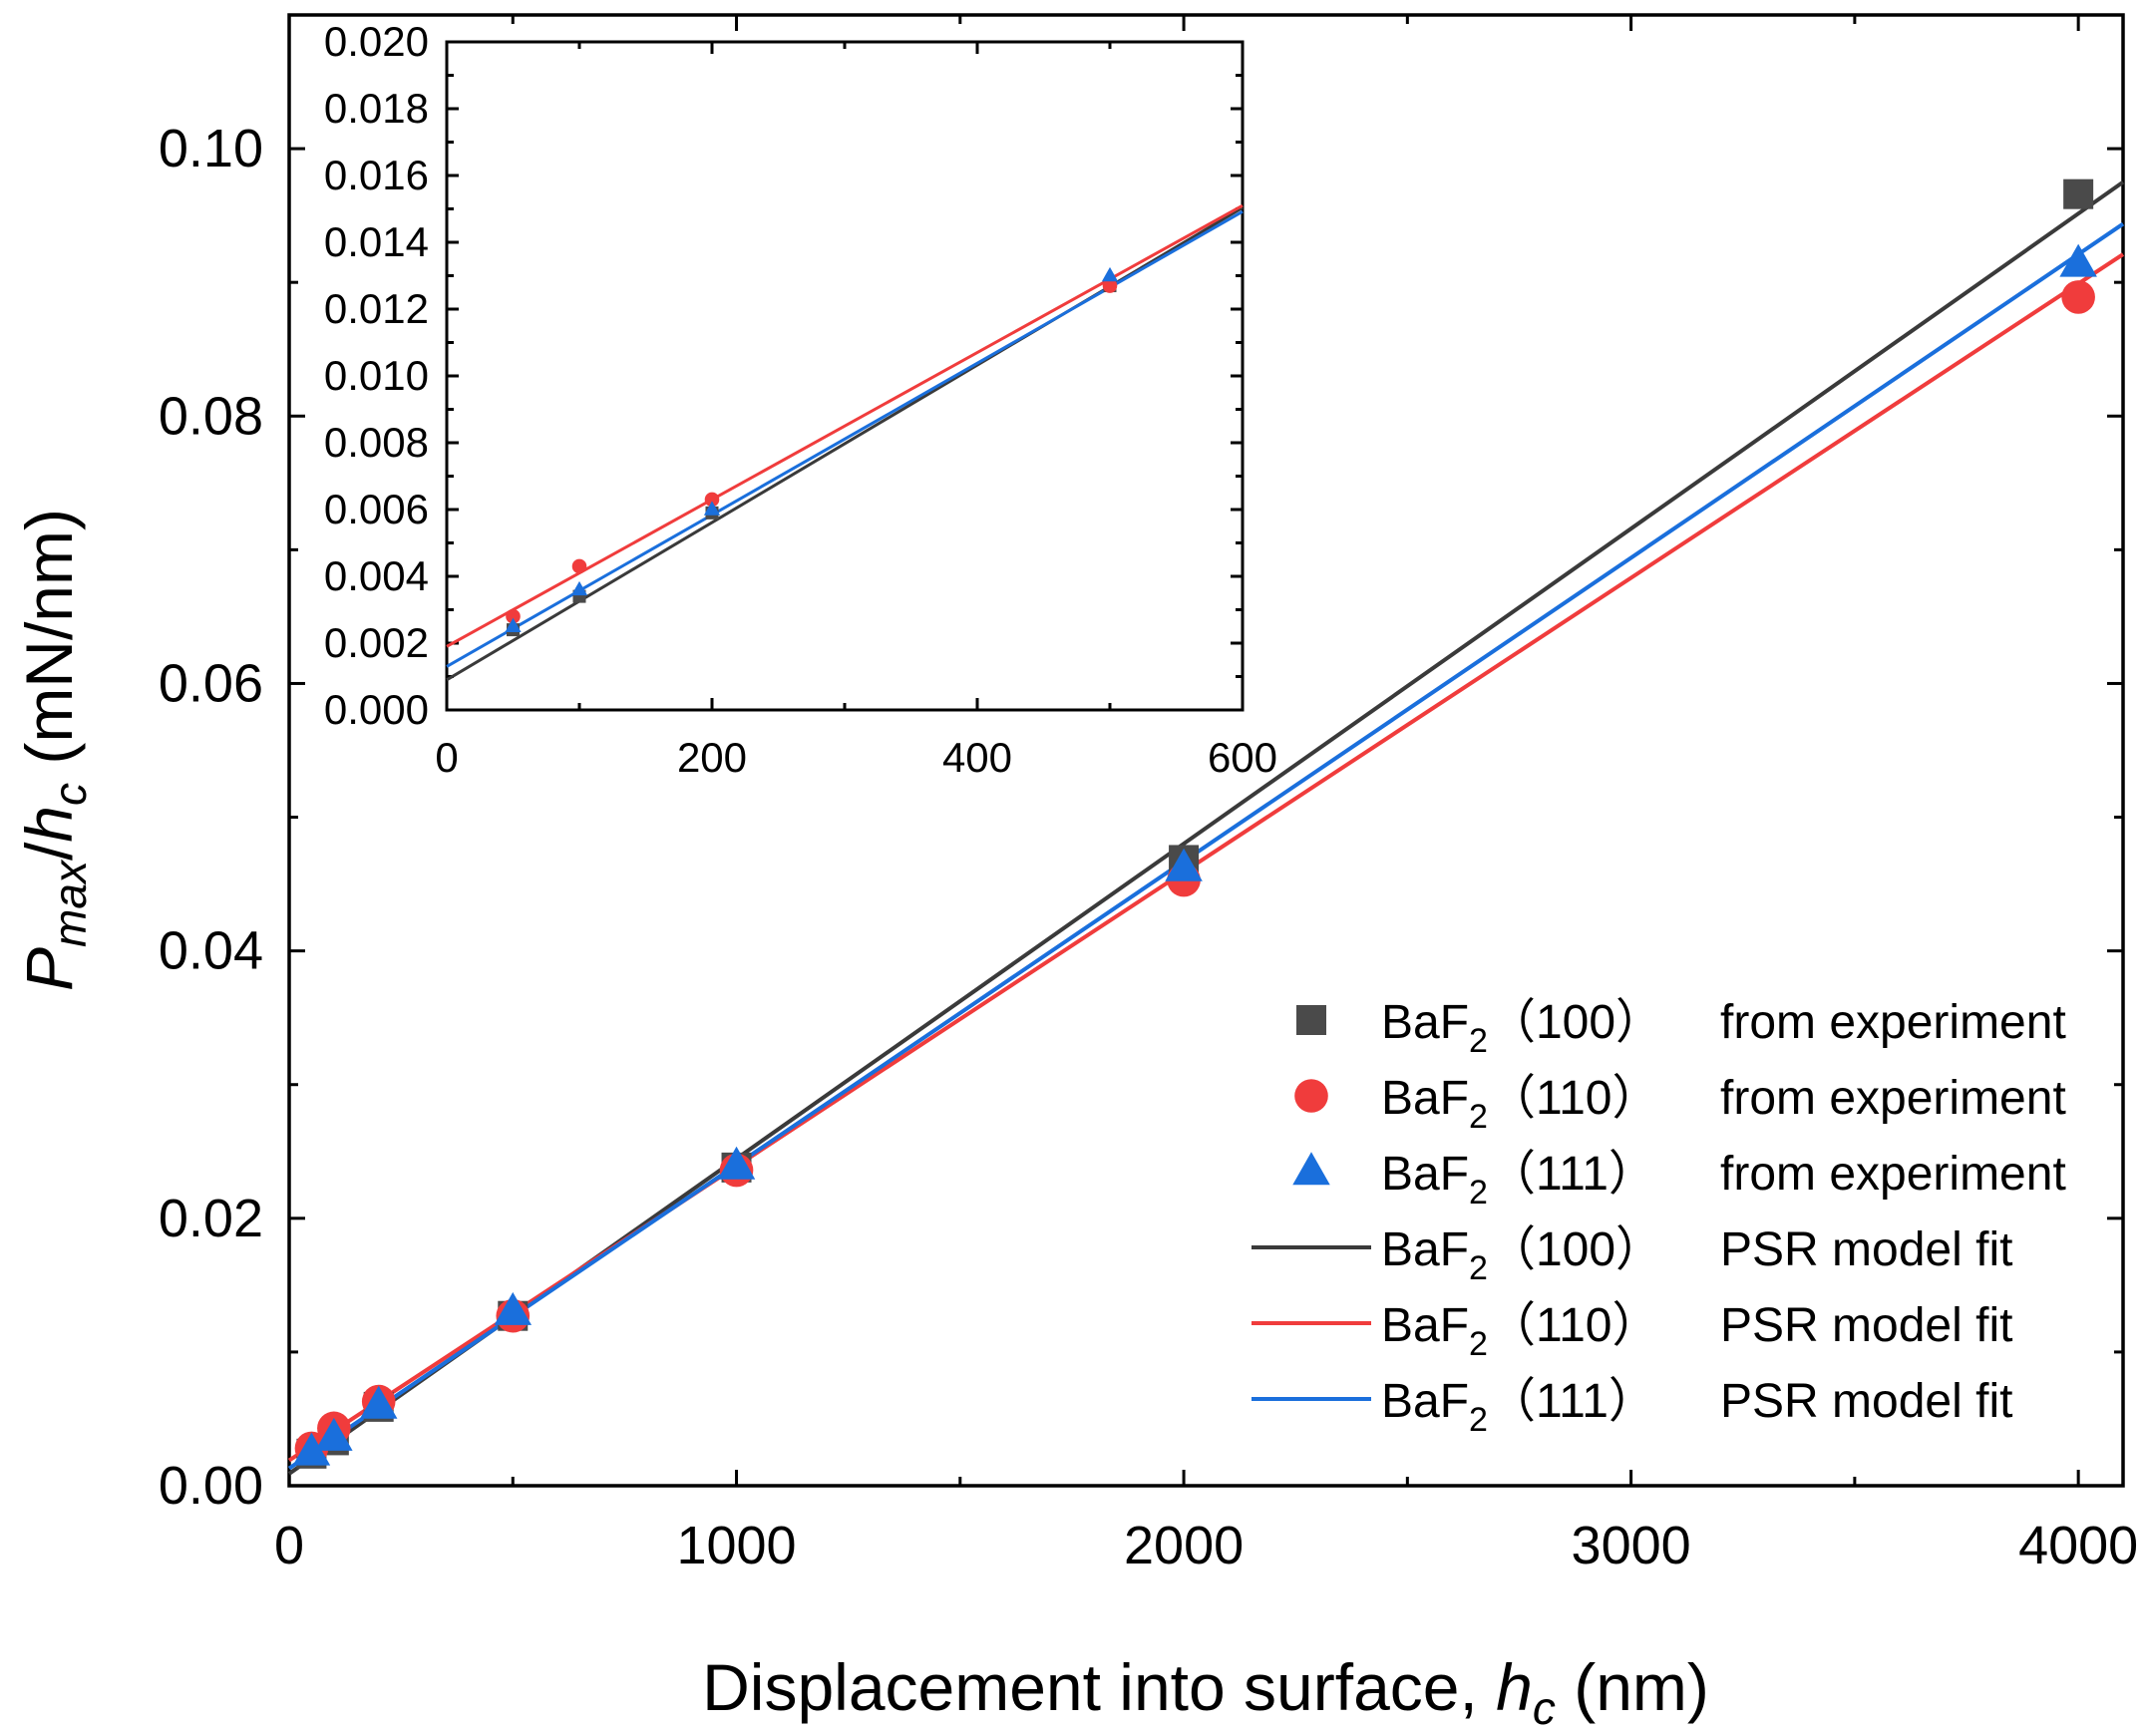 Image resolution: width=2147 pixels, height=1736 pixels. What do you see at coordinates (1631, 1545) in the screenshot?
I see `x-tick-label: 3000` at bounding box center [1631, 1545].